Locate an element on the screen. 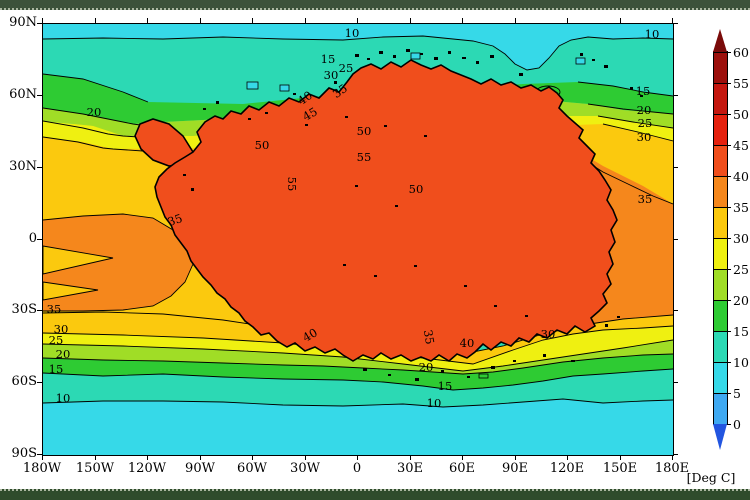 The height and width of the screenshot is (500, 750). green-island is located at coordinates (483, 376).